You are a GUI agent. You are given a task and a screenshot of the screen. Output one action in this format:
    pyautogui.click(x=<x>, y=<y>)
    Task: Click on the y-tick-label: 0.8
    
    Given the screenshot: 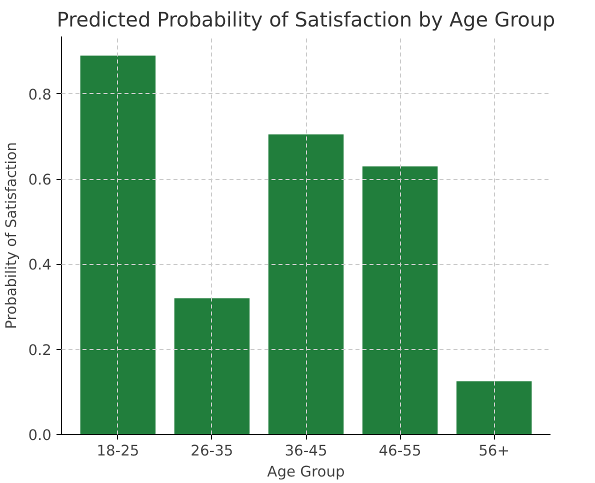 What is the action you would take?
    pyautogui.click(x=40, y=95)
    